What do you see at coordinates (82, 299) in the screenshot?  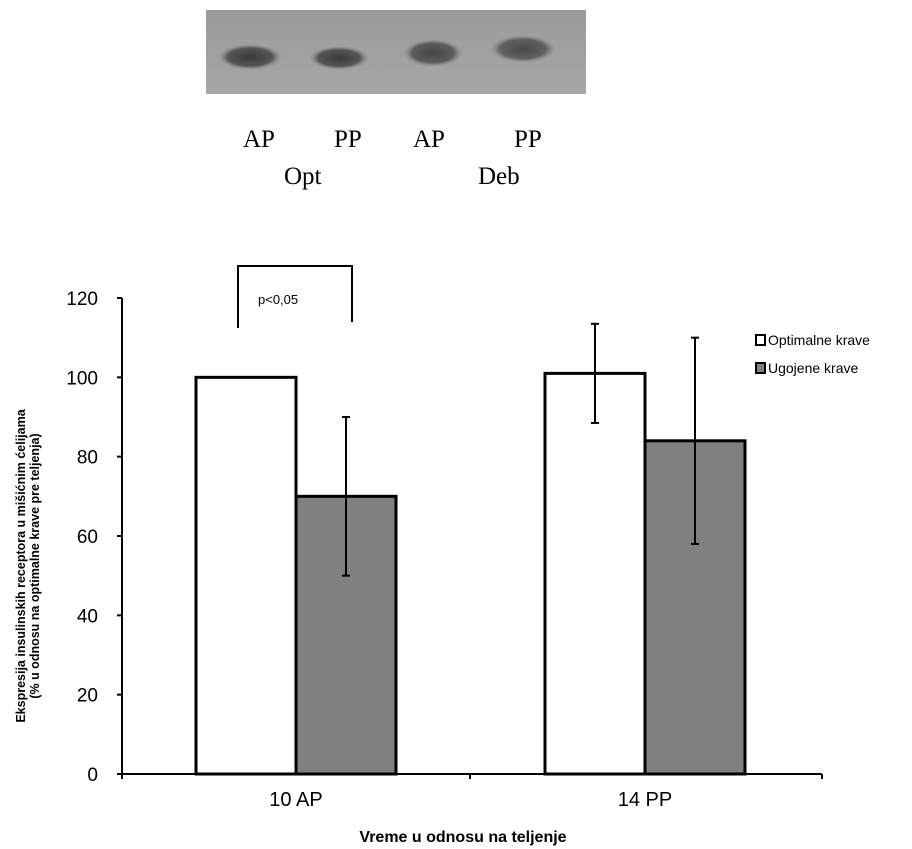 I see `y-tick-label: 120` at bounding box center [82, 299].